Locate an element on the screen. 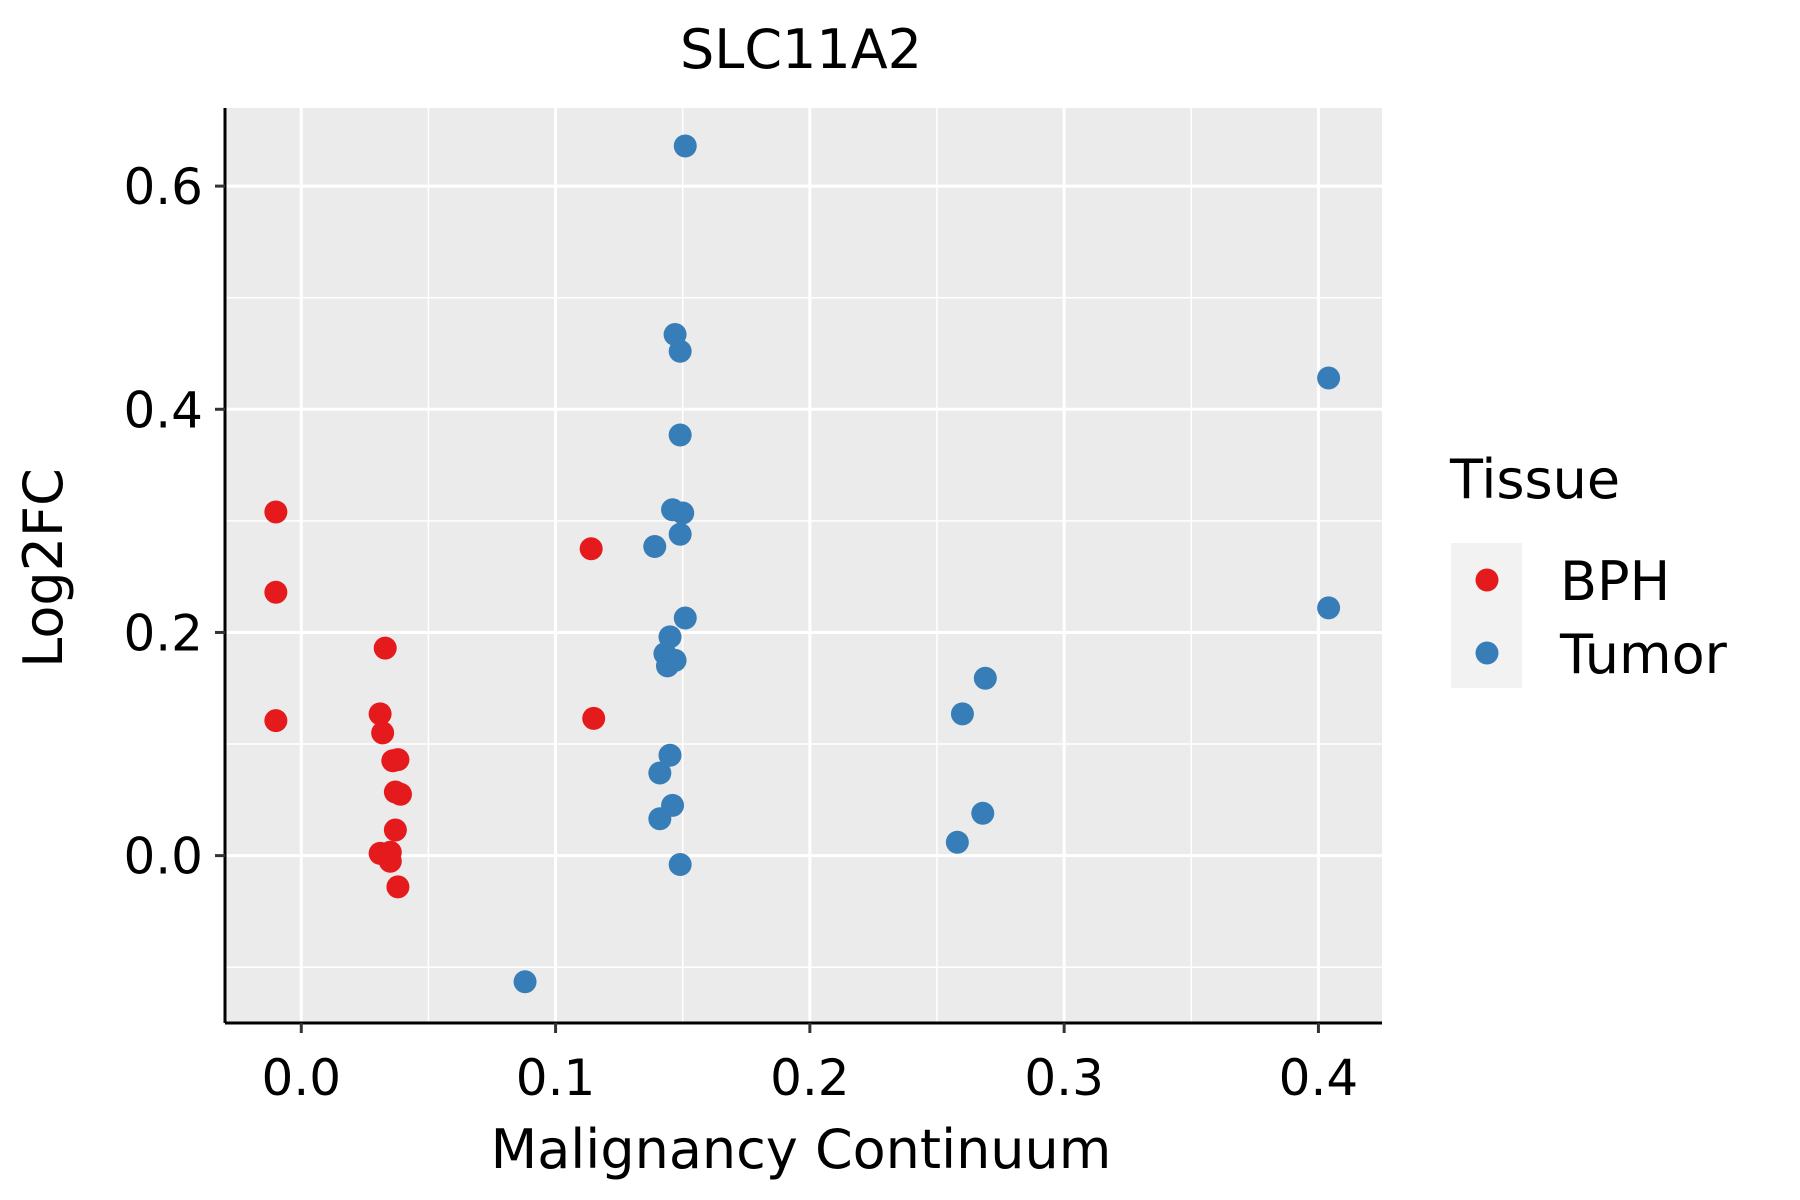 Image resolution: width=1800 pixels, height=1200 pixels. x-tick-label: 0.4 is located at coordinates (1319, 1078).